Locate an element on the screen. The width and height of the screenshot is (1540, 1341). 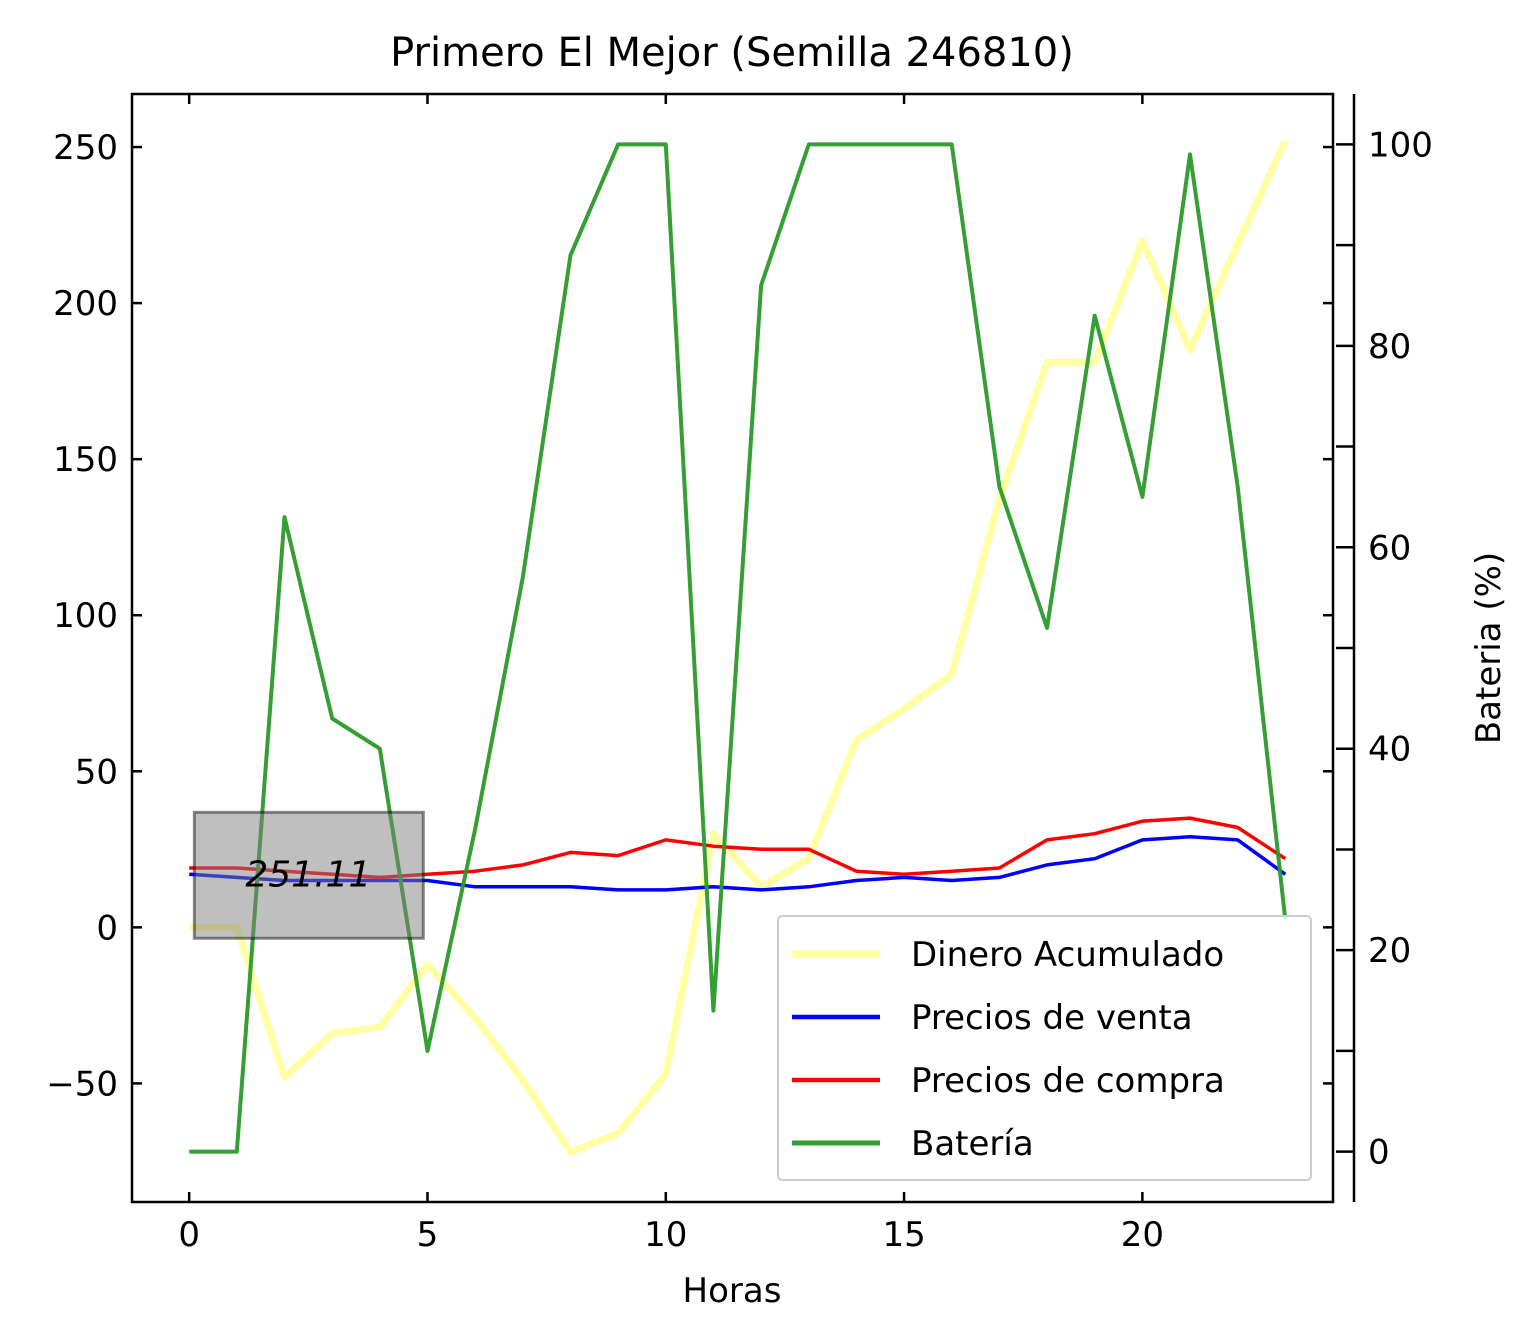
y-tick-label: −50 is located at coordinates (82, 1084).